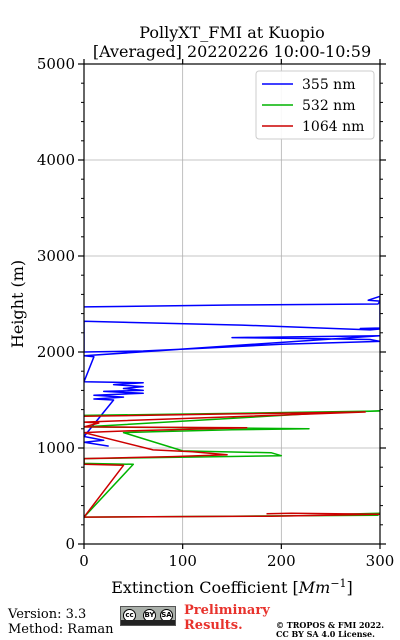 This screenshot has height=640, width=400. What do you see at coordinates (61, 629) in the screenshot?
I see `method-text: Method: Raman` at bounding box center [61, 629].